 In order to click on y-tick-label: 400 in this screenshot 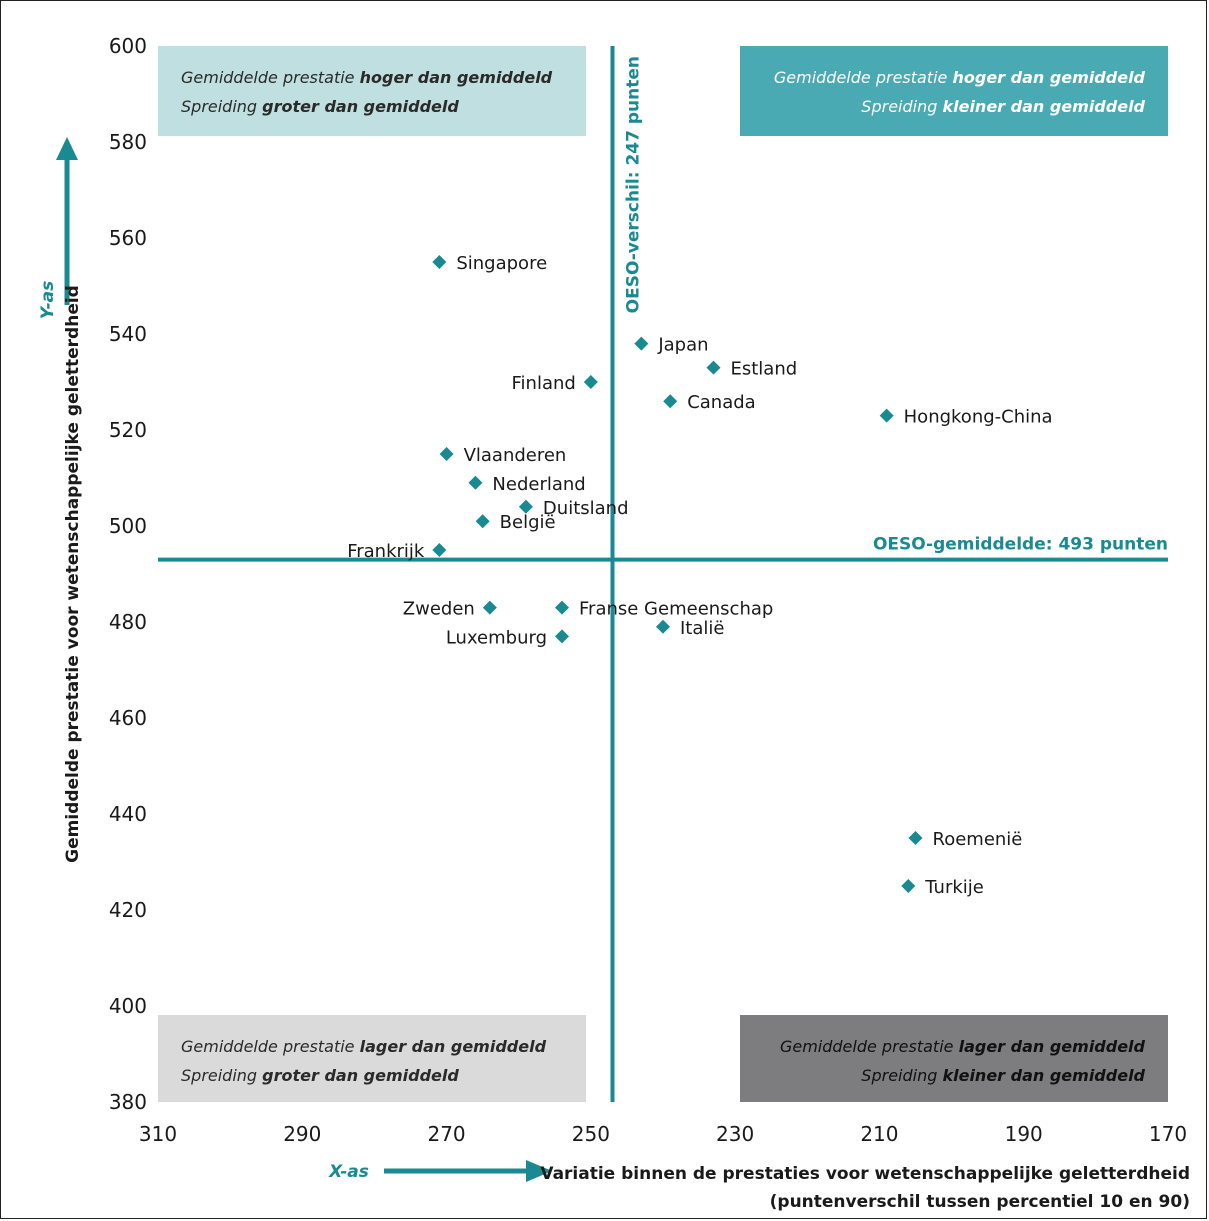, I will do `click(128, 1006)`.